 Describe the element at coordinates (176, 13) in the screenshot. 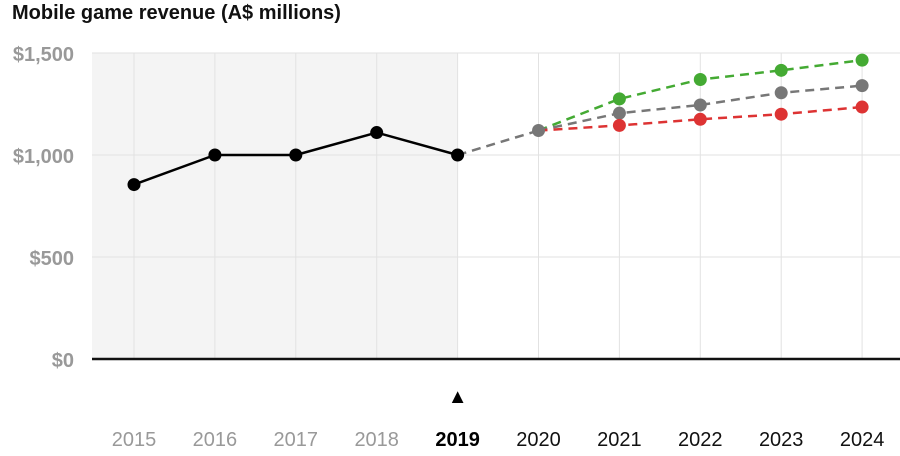

I see `chart-title: Mobile game revenue (A$ millions)` at that location.